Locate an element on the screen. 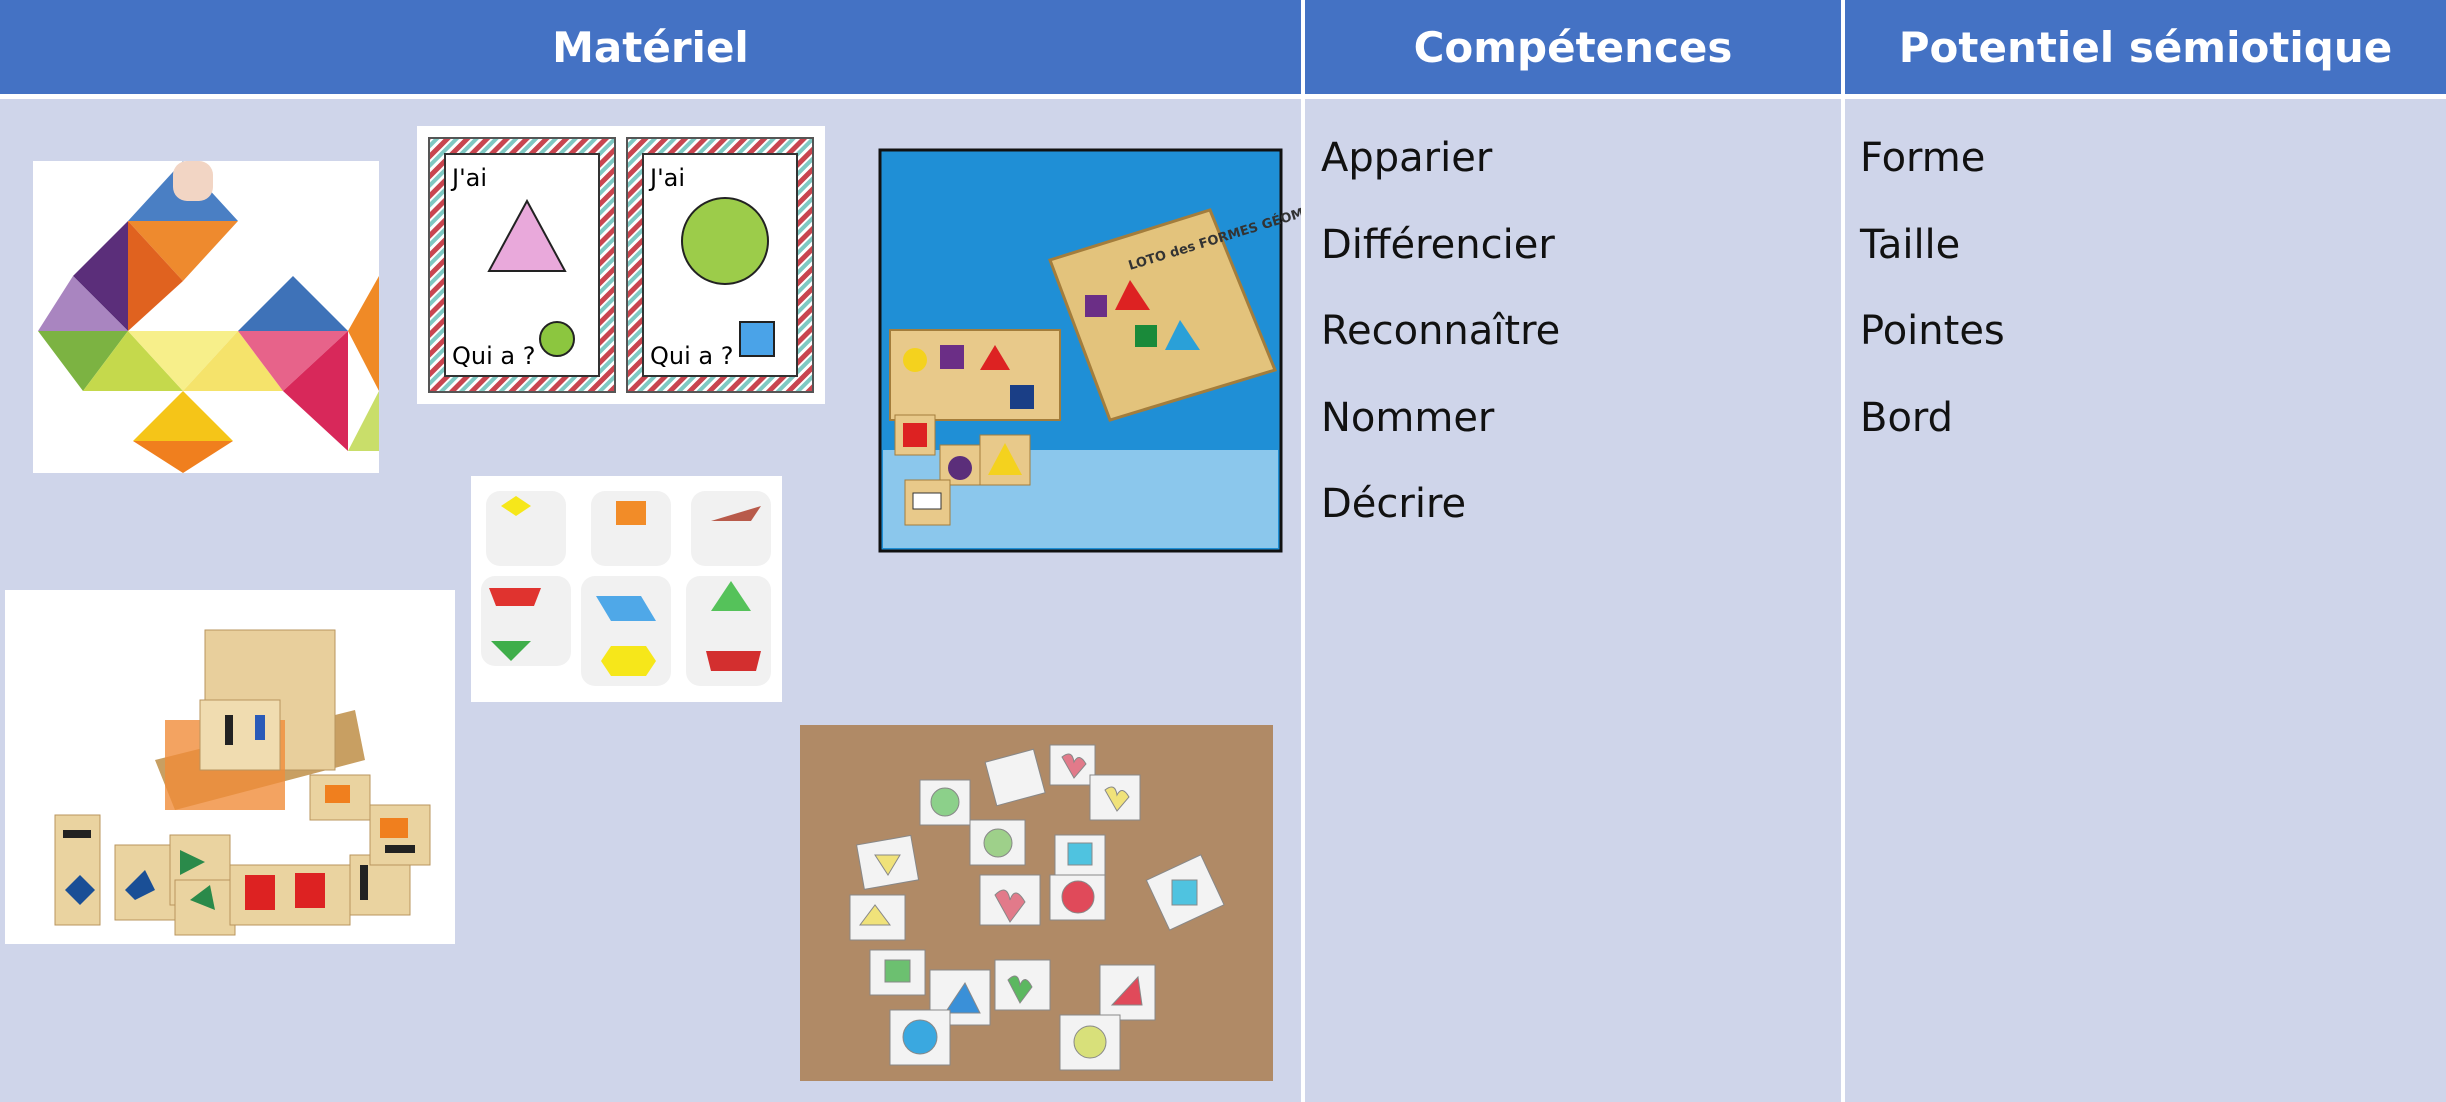  header-text: Matériel is located at coordinates (650, 47).